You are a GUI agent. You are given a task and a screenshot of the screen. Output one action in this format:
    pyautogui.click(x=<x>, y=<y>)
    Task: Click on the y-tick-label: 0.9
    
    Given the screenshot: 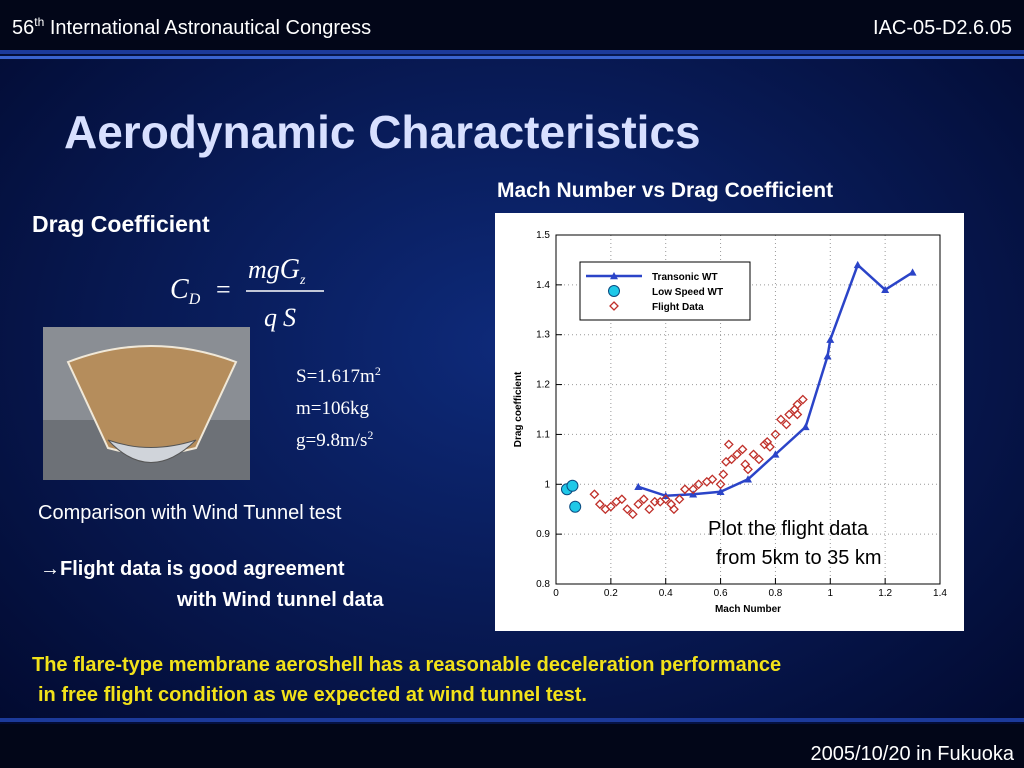 What is the action you would take?
    pyautogui.click(x=543, y=534)
    